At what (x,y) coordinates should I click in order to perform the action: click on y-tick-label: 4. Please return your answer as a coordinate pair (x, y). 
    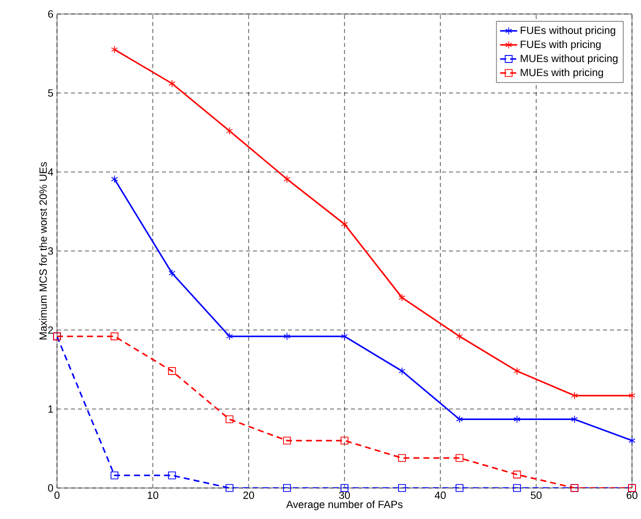
    Looking at the image, I should click on (51, 172).